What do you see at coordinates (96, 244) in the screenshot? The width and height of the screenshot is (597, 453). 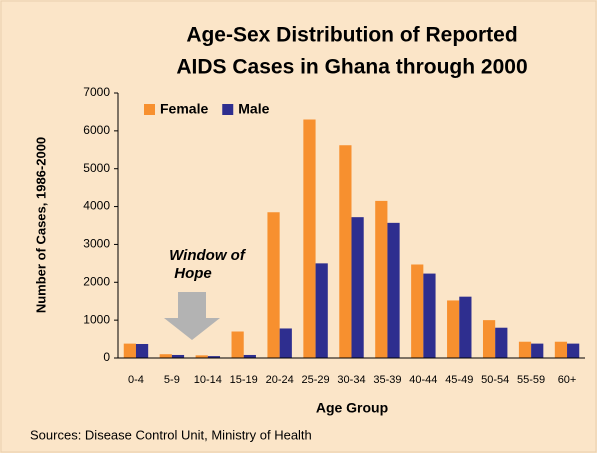 I see `y-tick-label: 3000` at bounding box center [96, 244].